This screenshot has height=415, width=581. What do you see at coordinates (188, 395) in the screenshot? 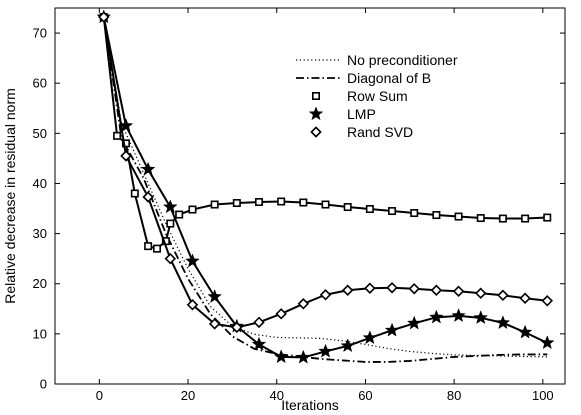
I see `x-tick-label: 20` at bounding box center [188, 395].